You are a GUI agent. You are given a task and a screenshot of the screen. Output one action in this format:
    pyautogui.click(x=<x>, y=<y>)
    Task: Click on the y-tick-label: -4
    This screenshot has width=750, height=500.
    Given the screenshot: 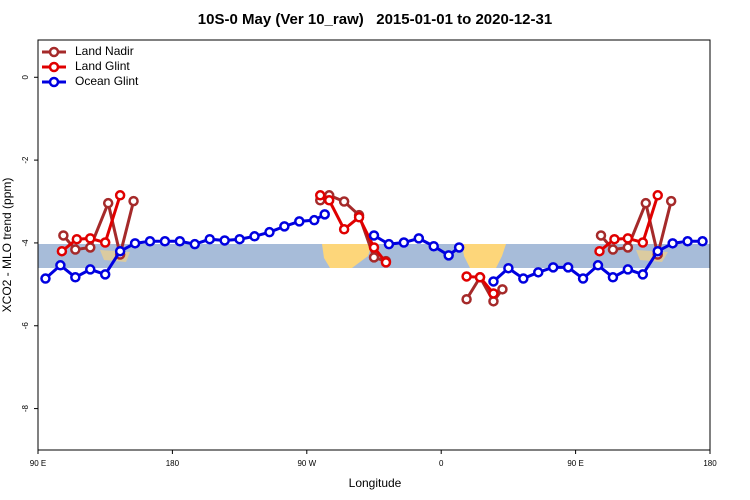 What is the action you would take?
    pyautogui.click(x=25, y=243)
    